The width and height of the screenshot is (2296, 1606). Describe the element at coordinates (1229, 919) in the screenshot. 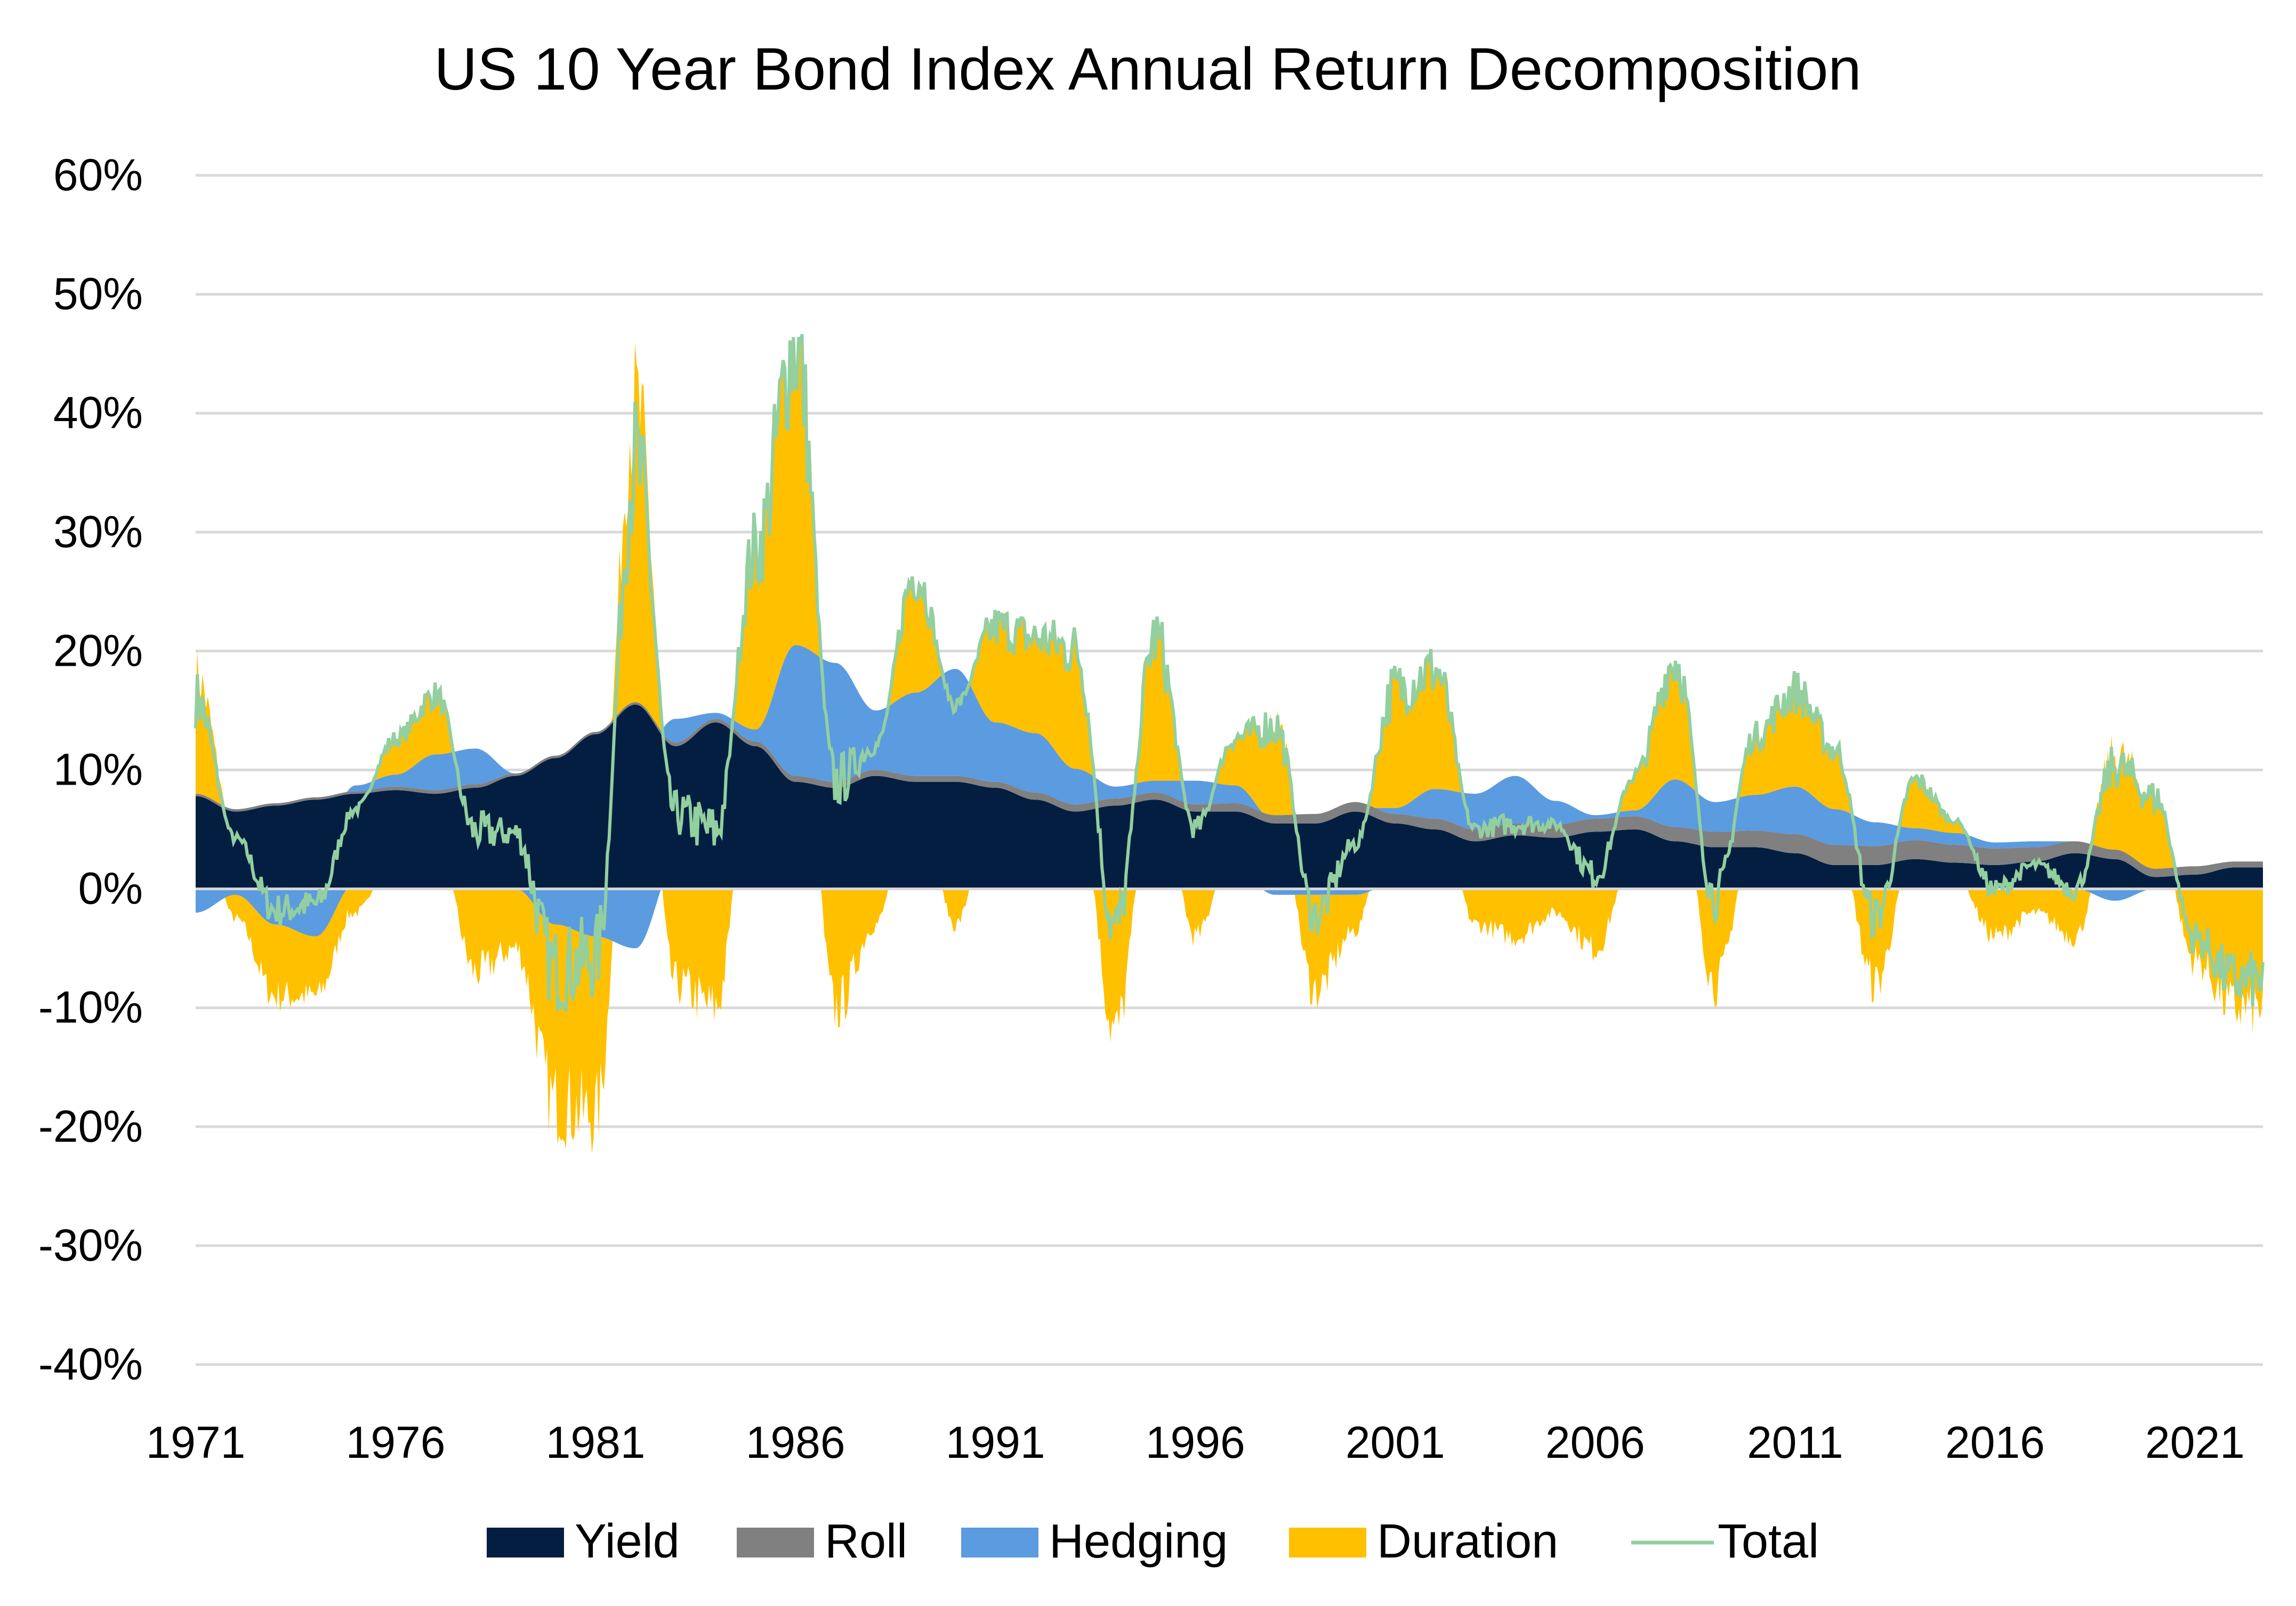

I see `hedging-area-negative` at that location.